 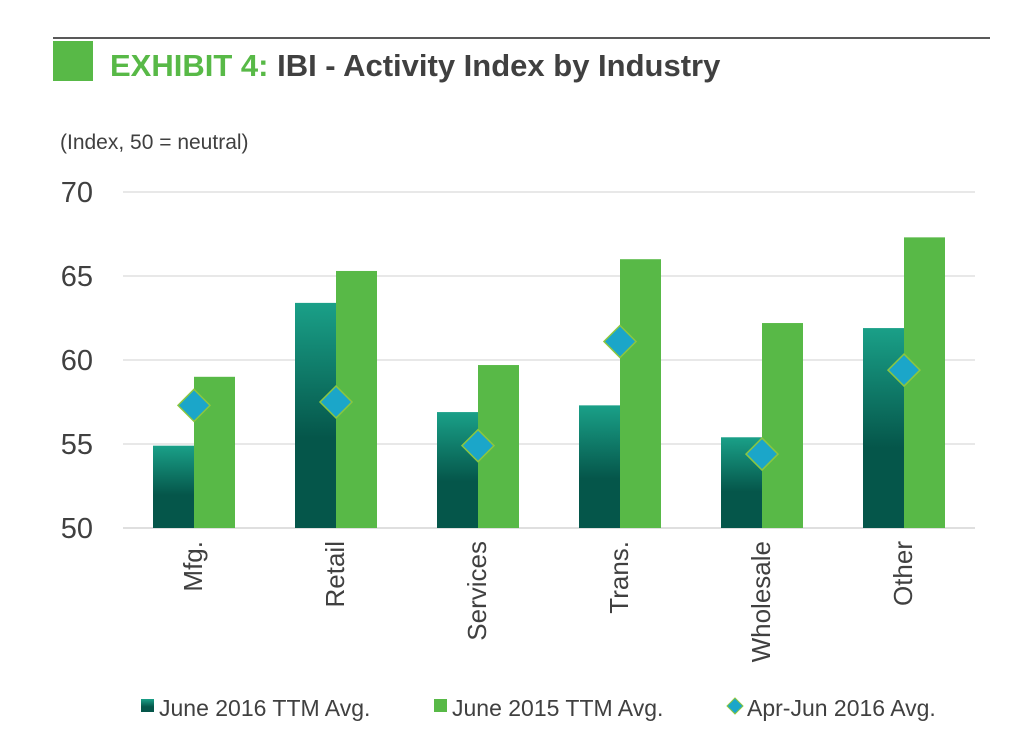 What do you see at coordinates (147, 705) in the screenshot?
I see `legend-swatch-june-2016` at bounding box center [147, 705].